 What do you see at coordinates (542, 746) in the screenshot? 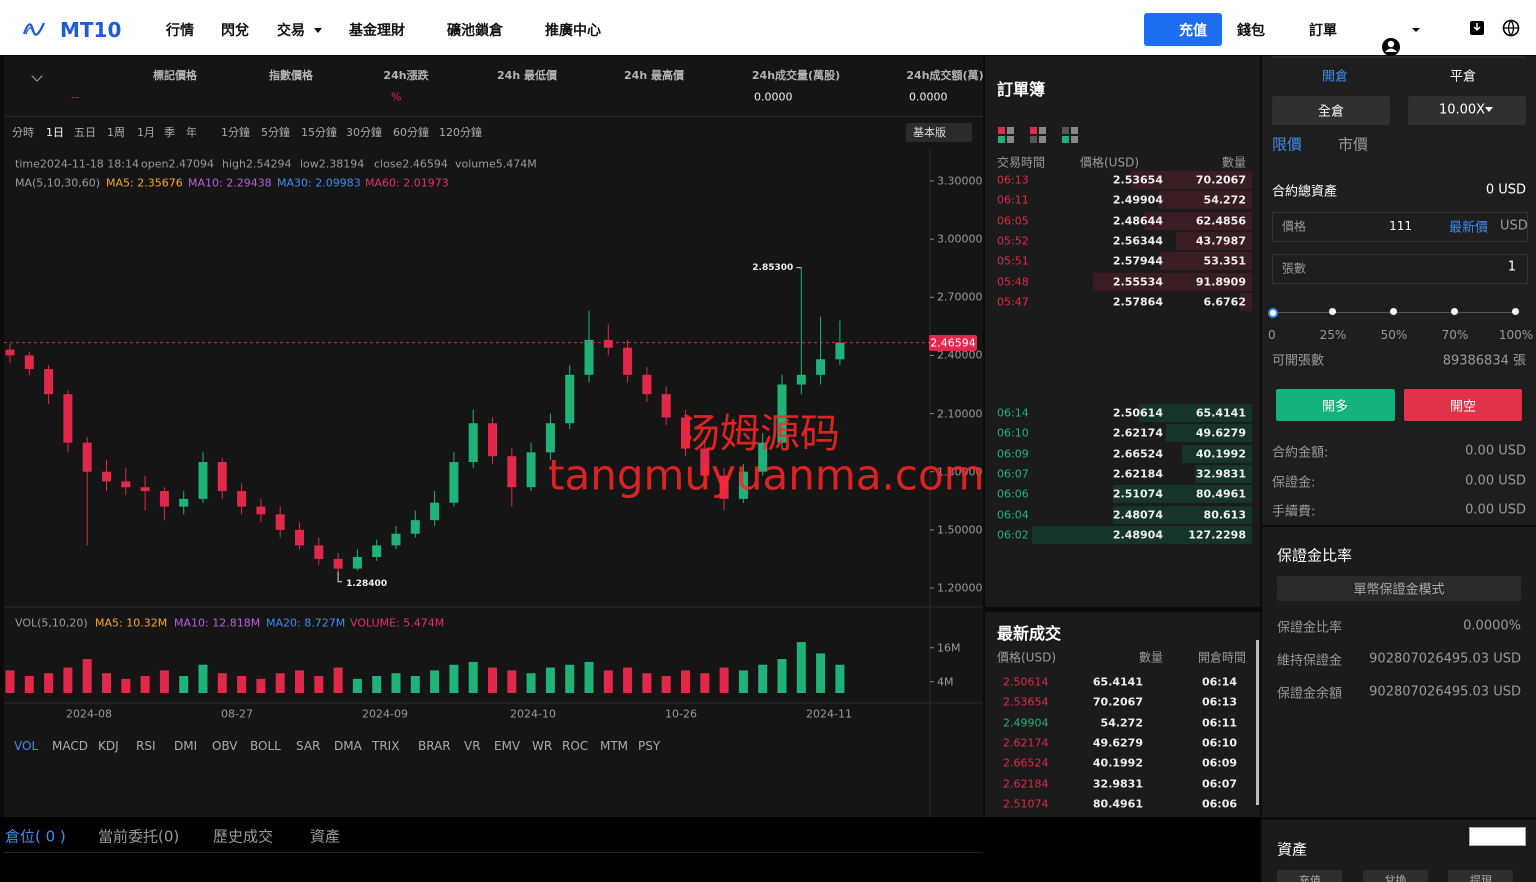
I see `indicator-tab: WR` at bounding box center [542, 746].